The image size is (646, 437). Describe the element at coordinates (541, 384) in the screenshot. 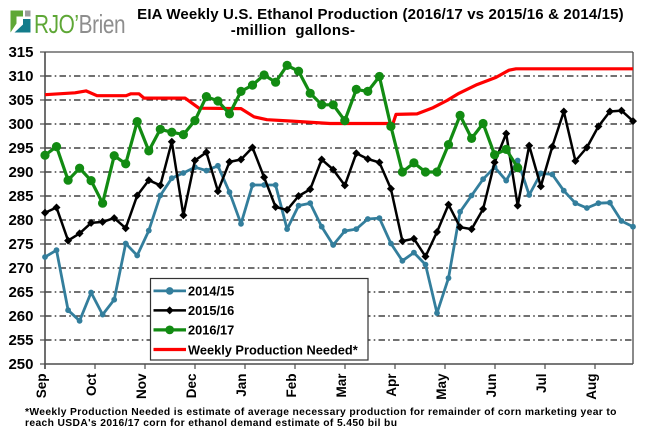

I see `svg-text: Jul` at that location.